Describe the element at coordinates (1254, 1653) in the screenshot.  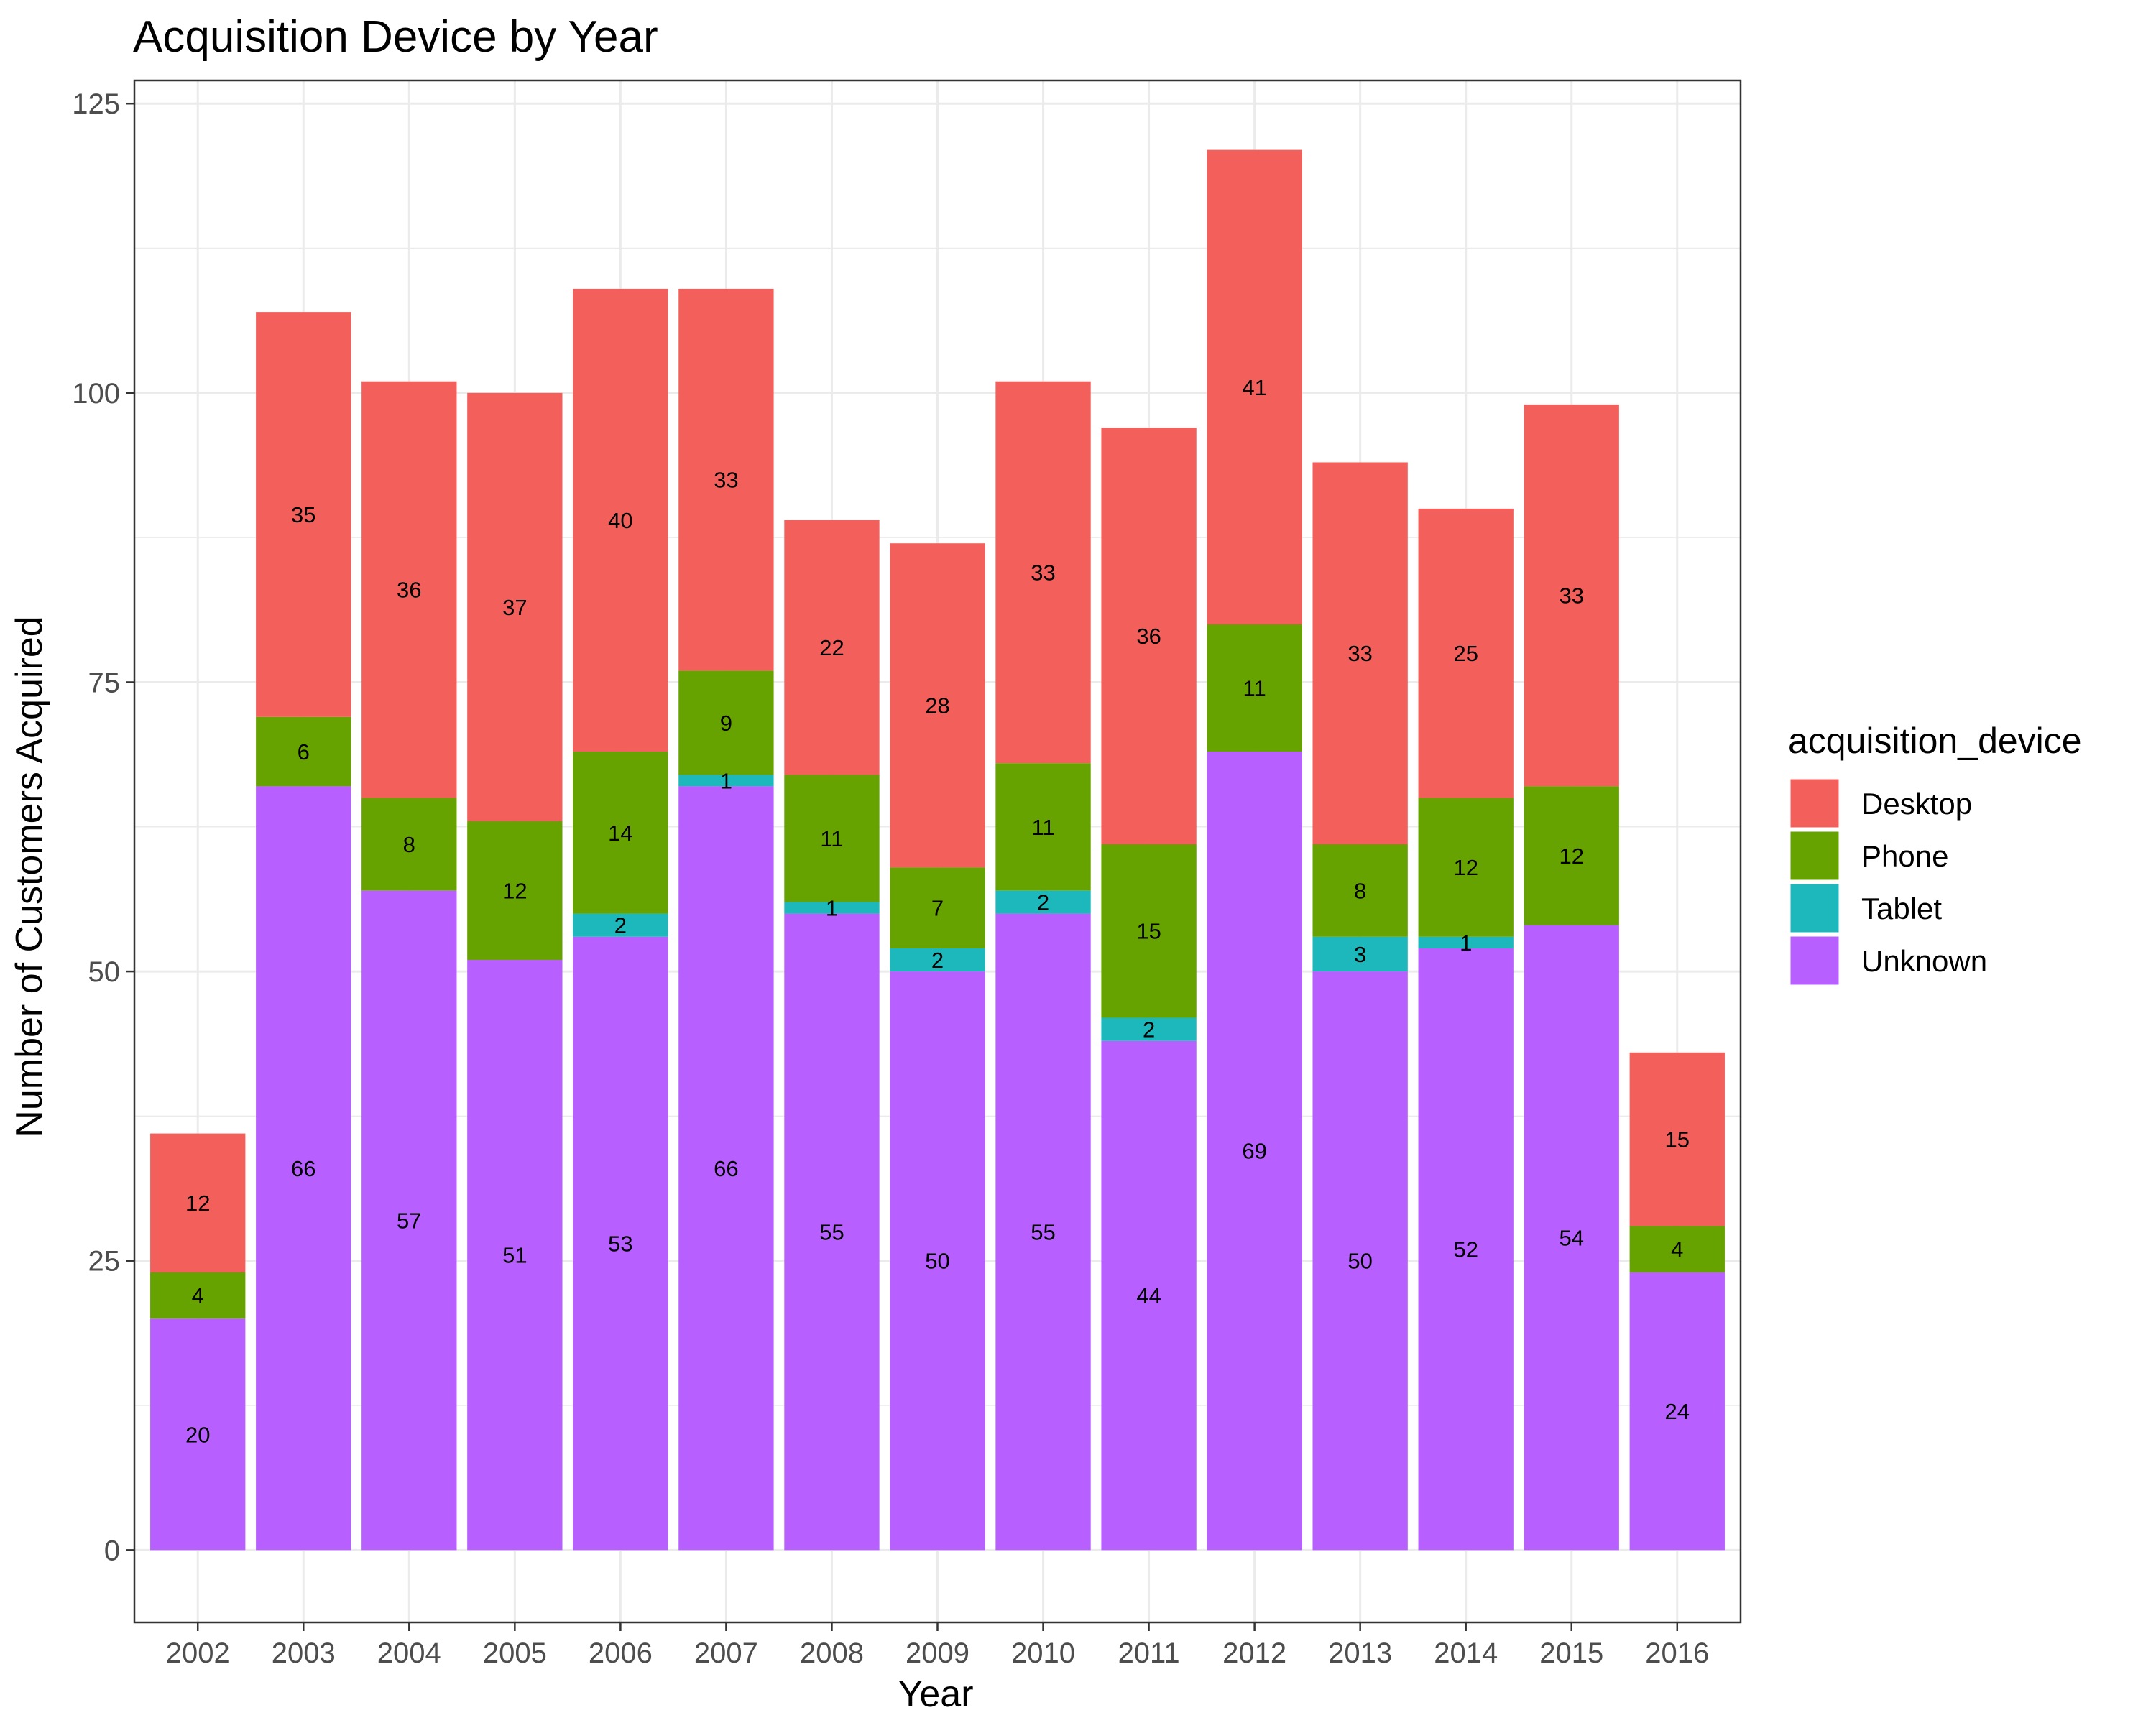
I see `x-tick-label: 2012` at that location.